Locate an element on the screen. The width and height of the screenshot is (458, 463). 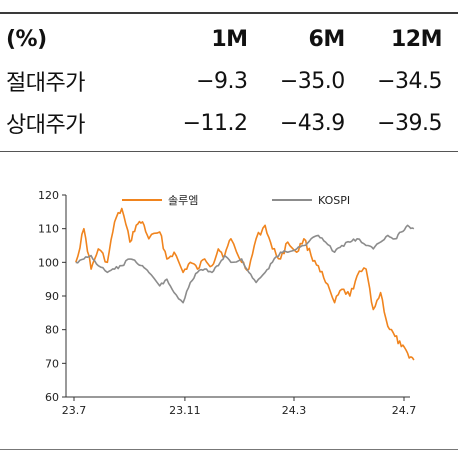
table-row: 상대주가 −11.2 −43.9 −39.5 is located at coordinates (229, 123).